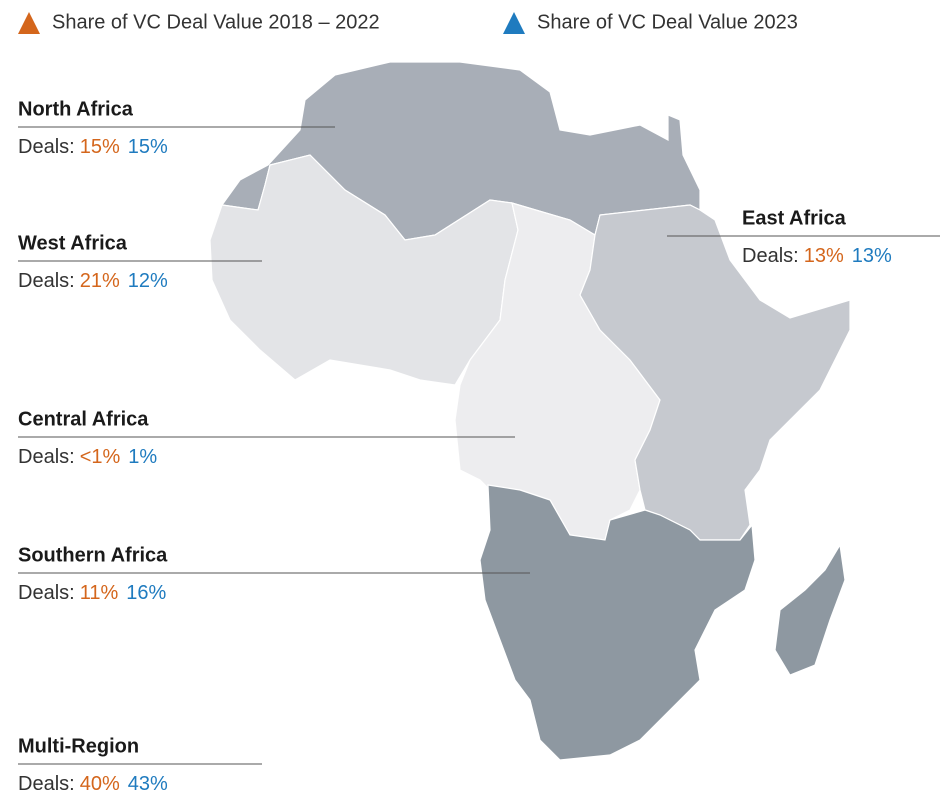 This screenshot has width=948, height=794. I want to click on deals-text: Deals: 40% 43%, so click(93, 783).